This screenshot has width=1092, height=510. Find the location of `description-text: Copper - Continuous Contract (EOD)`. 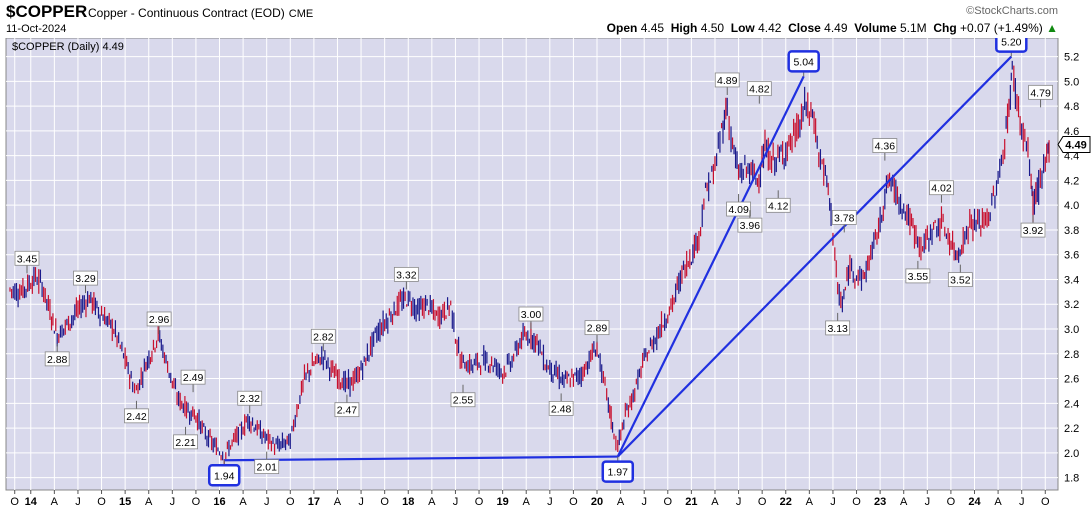

description-text: Copper - Continuous Contract (EOD) is located at coordinates (186, 13).